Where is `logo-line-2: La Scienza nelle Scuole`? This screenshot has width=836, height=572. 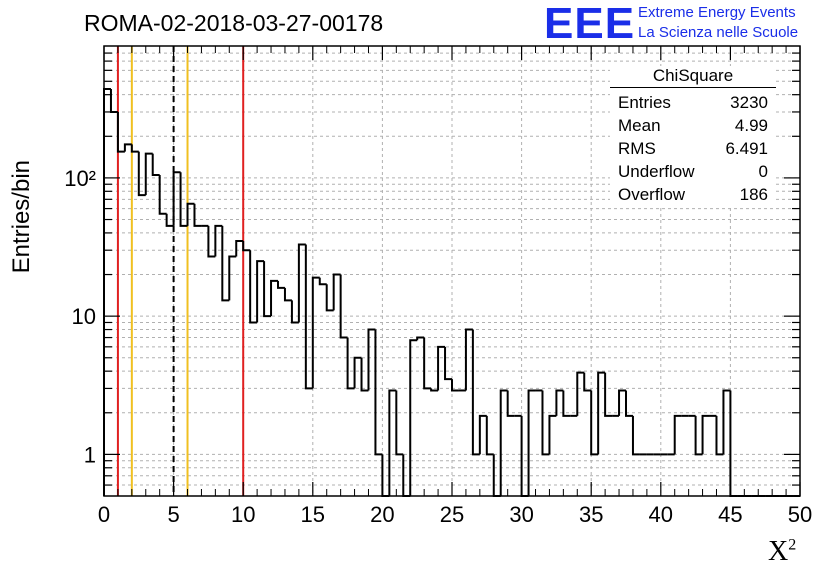 logo-line-2: La Scienza nelle Scuole is located at coordinates (718, 32).